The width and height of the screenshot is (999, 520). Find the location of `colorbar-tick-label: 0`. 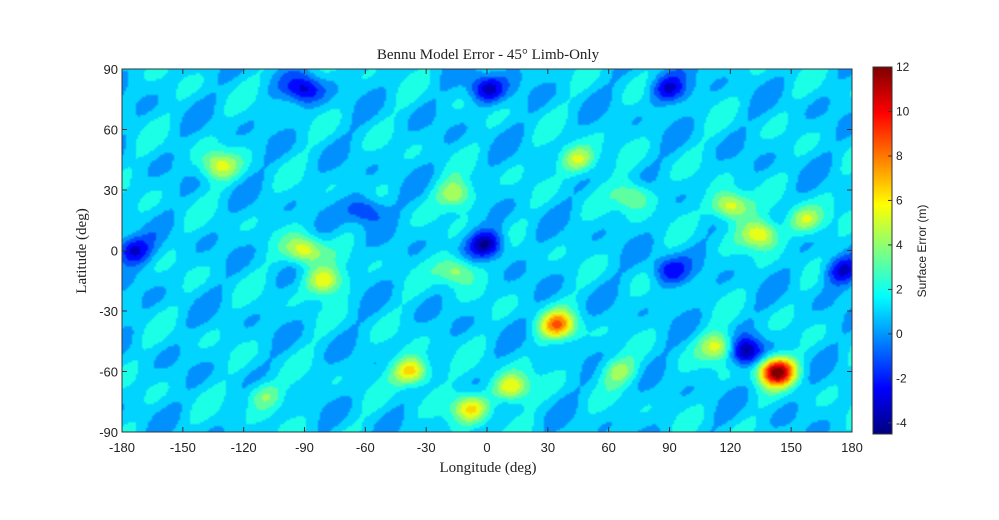

colorbar-tick-label: 0 is located at coordinates (899, 334).